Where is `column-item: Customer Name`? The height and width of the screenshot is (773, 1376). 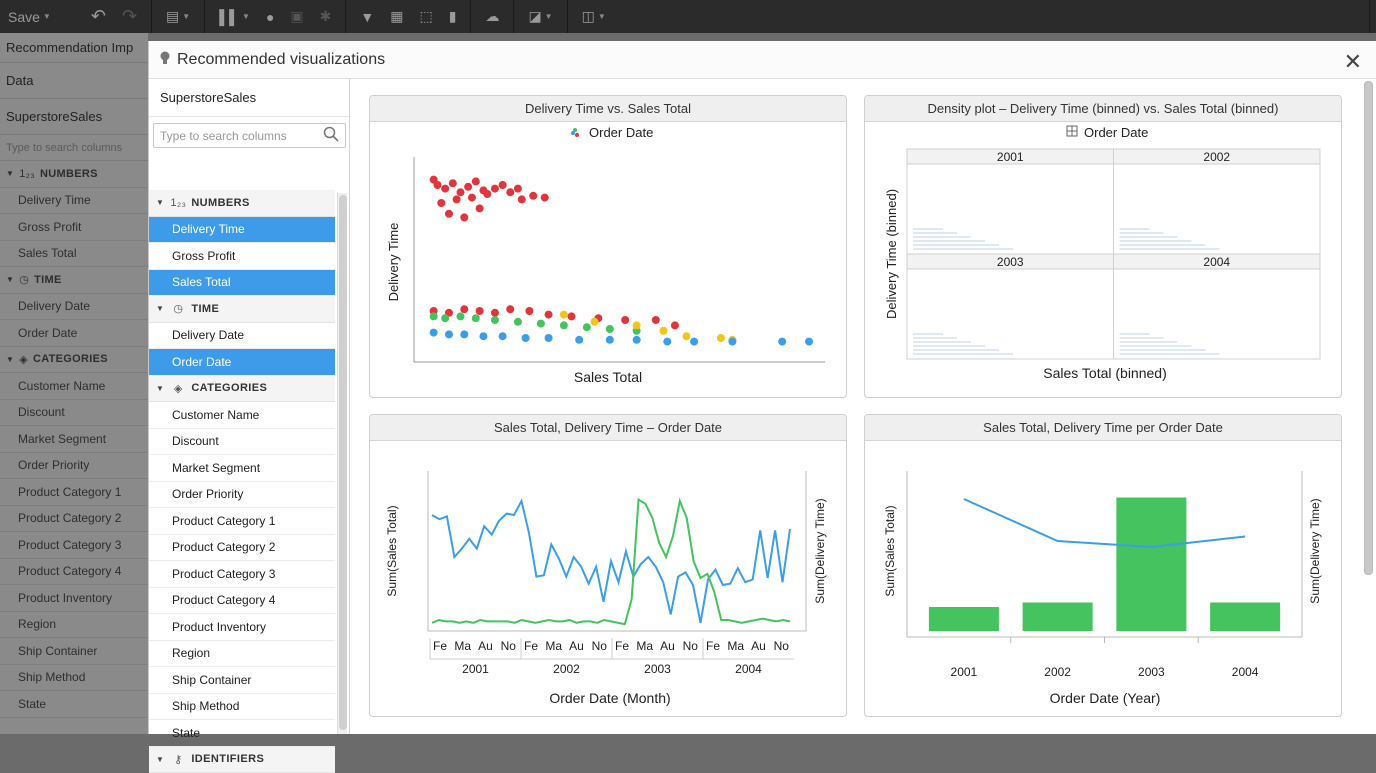
column-item: Customer Name is located at coordinates (242, 415).